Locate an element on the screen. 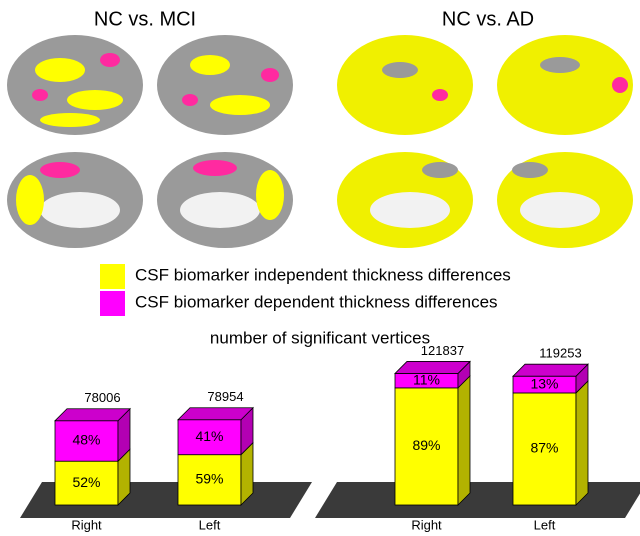 The image size is (640, 536). total-label: 121837 is located at coordinates (442, 350).